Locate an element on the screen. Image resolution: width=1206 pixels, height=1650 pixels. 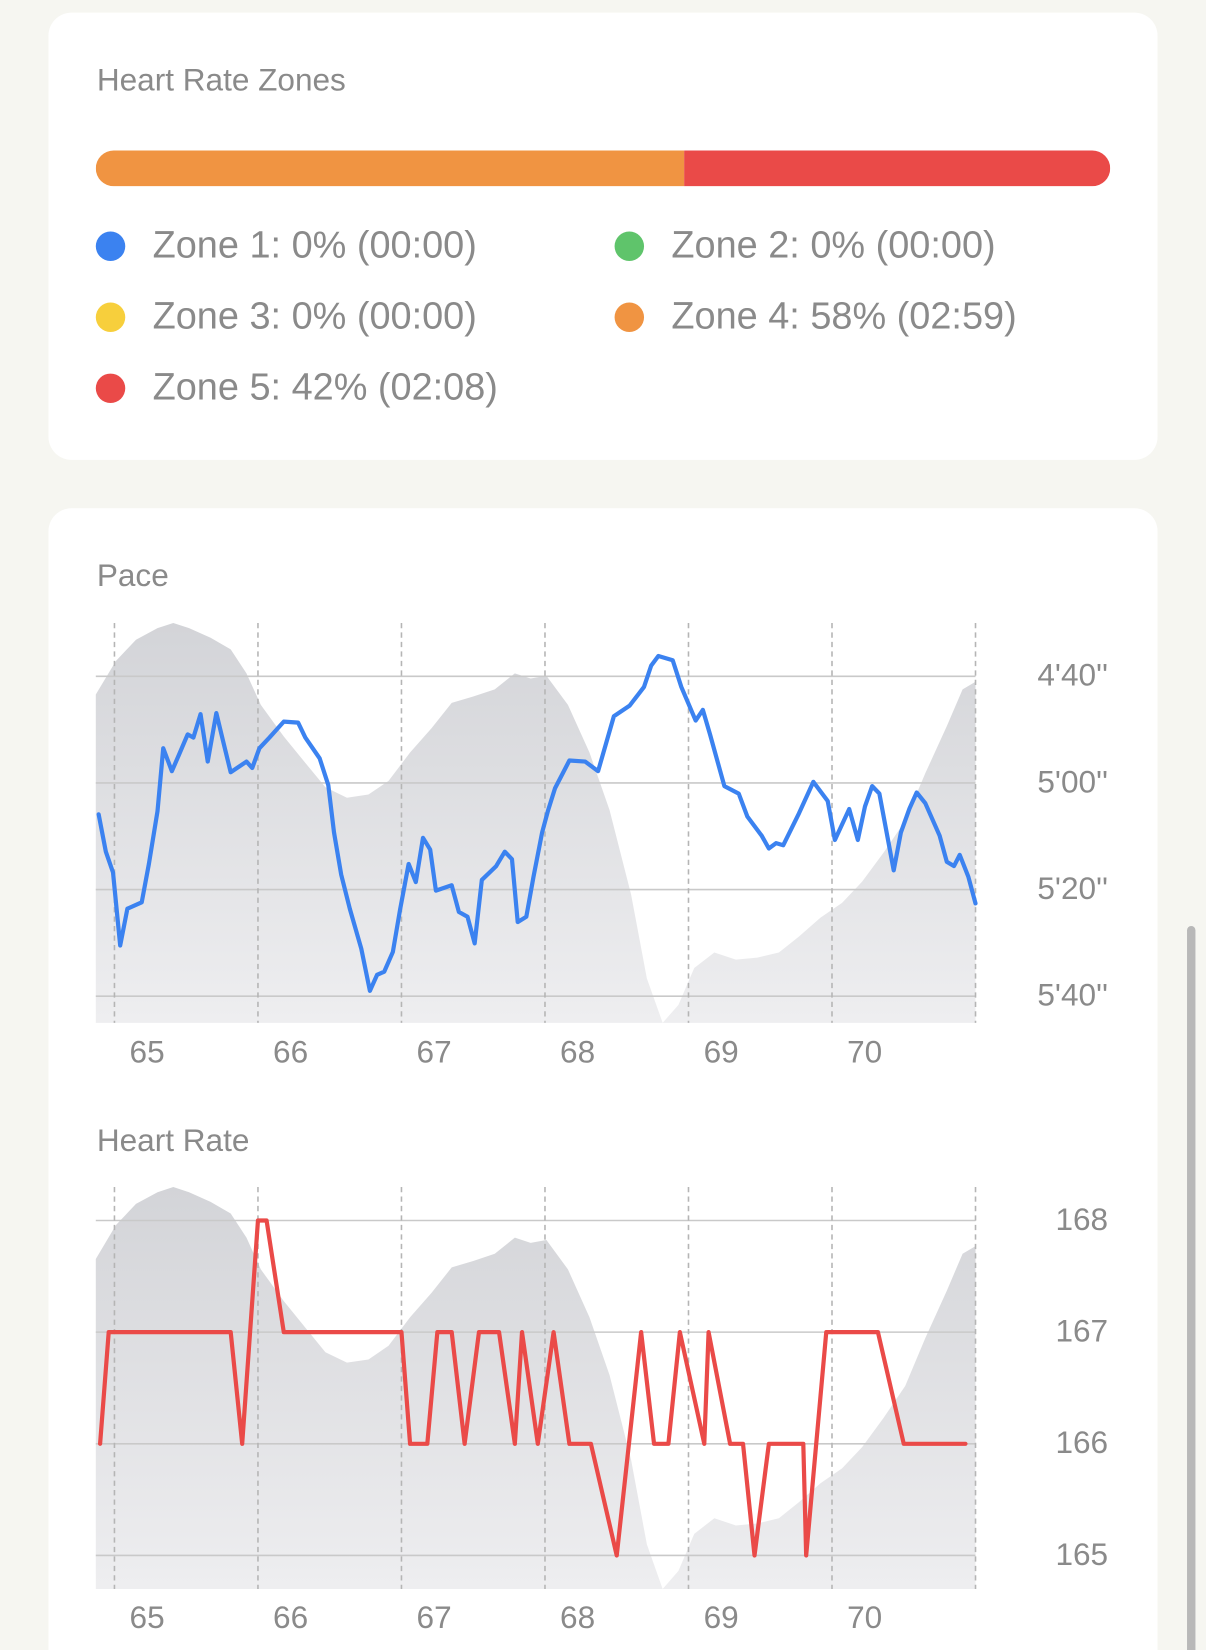
chart-title: Pace is located at coordinates (133, 575).